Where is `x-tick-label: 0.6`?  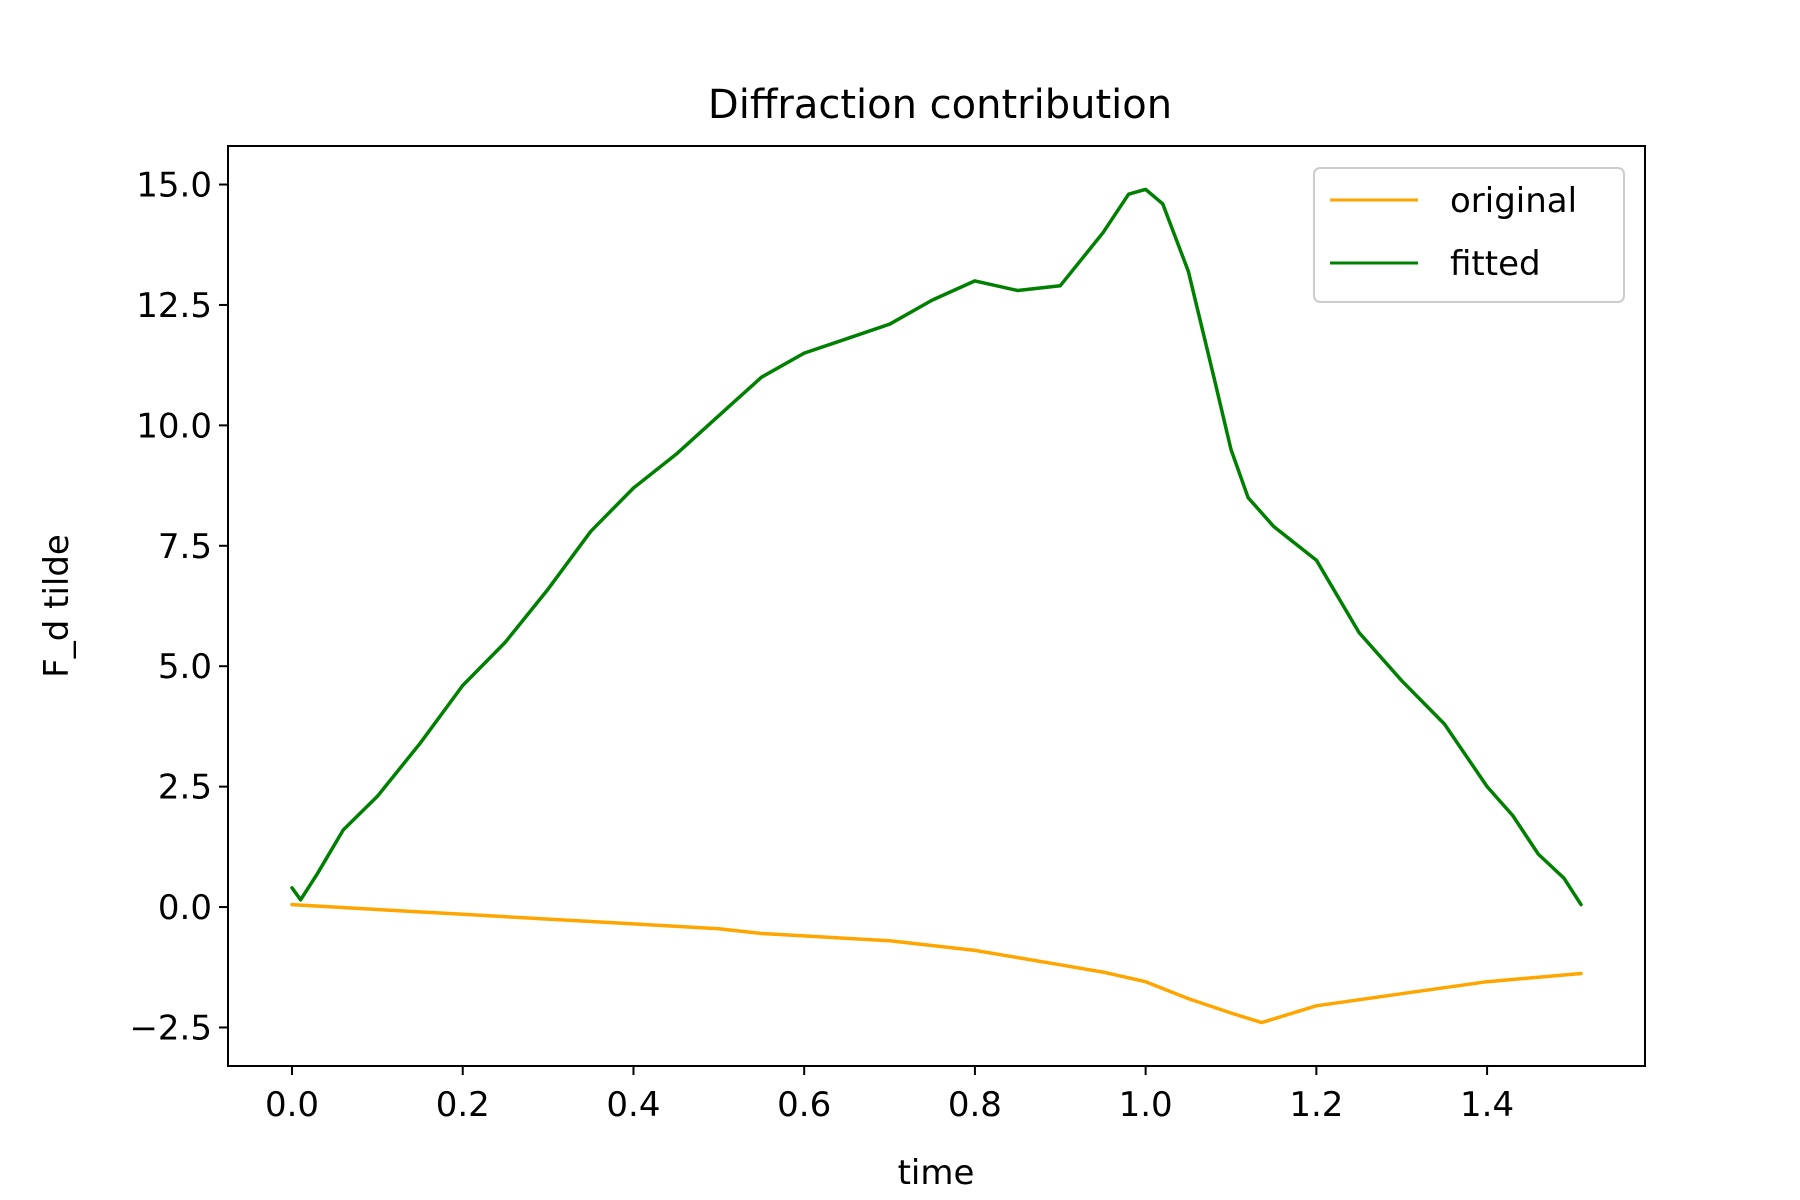 x-tick-label: 0.6 is located at coordinates (804, 1105).